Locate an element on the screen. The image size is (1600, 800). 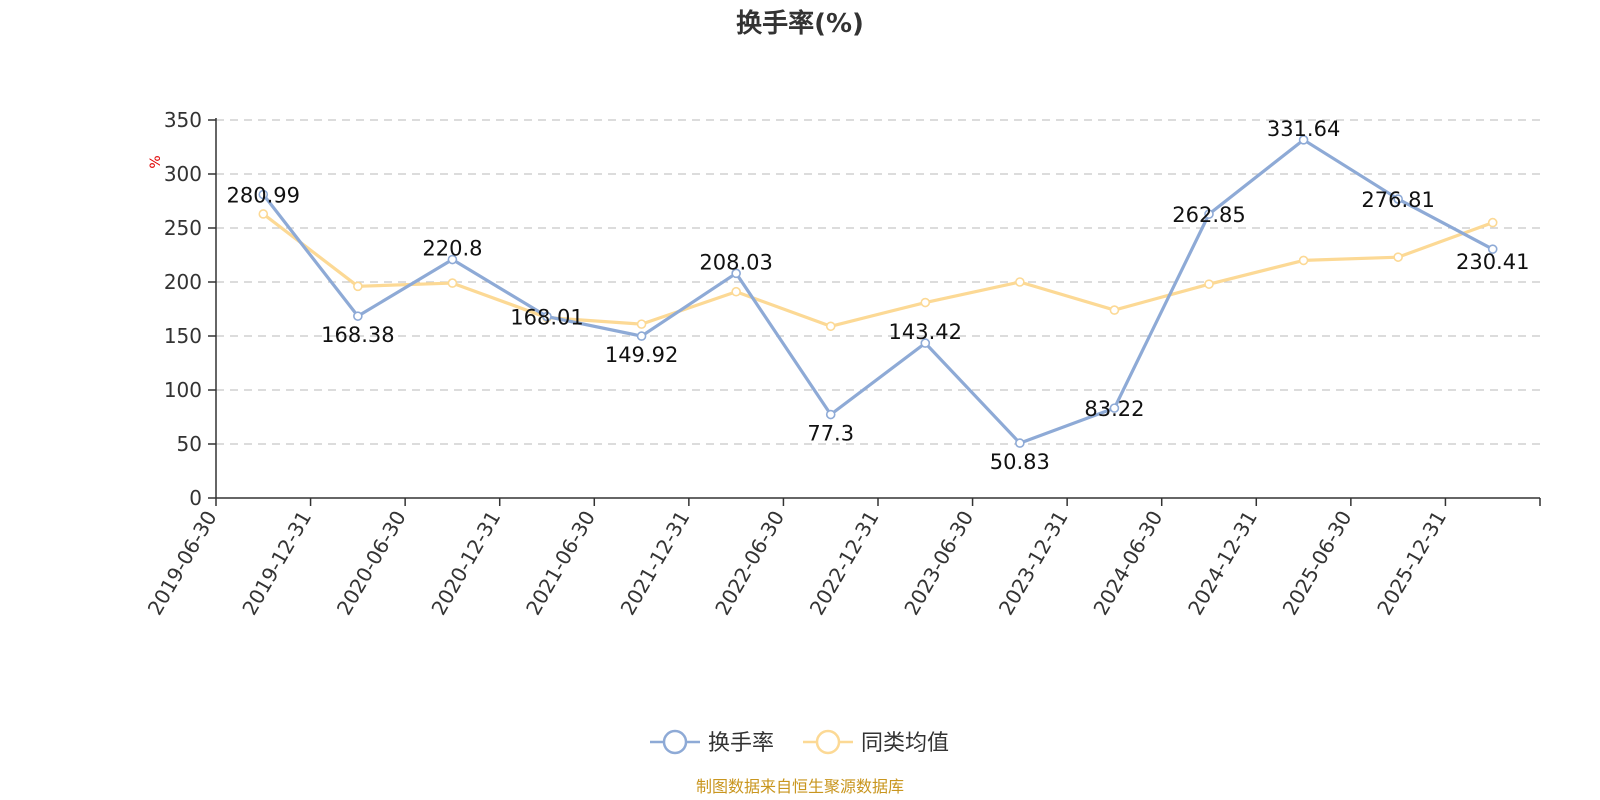
y-tick-label: 100 is located at coordinates (183, 390).